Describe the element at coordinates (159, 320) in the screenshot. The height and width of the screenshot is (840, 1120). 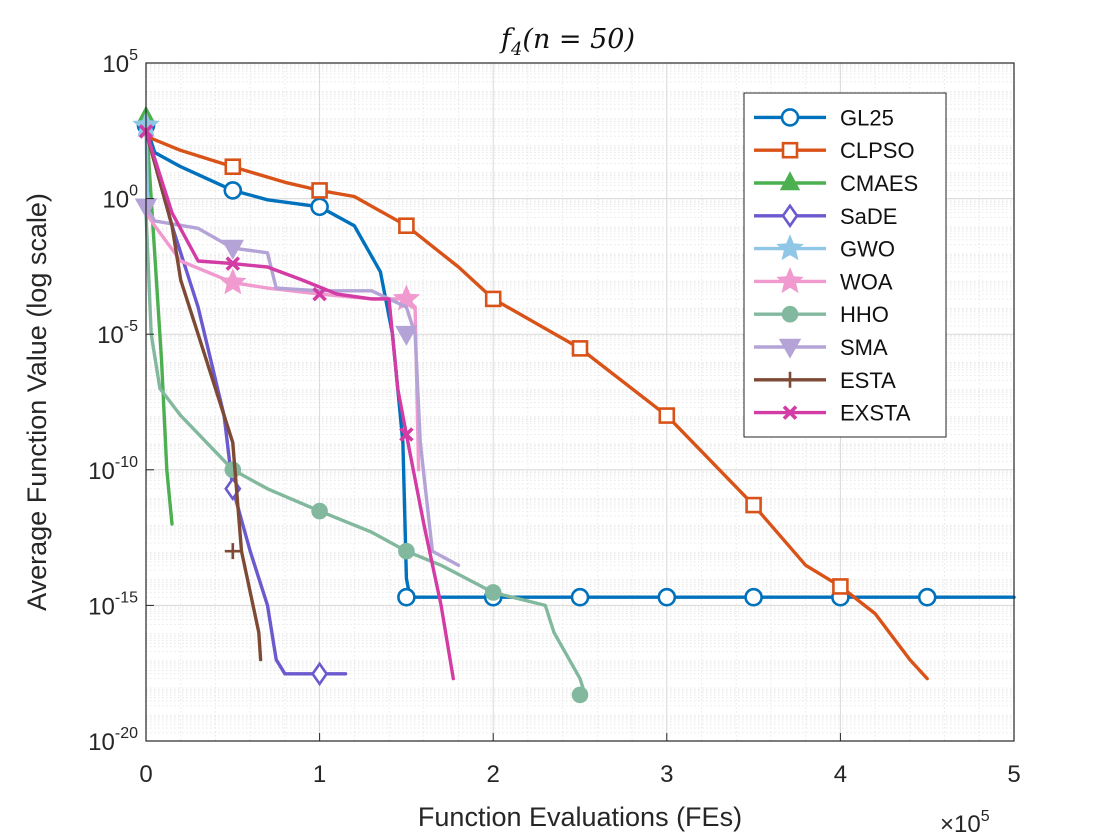
I see `series-line-cmaes` at that location.